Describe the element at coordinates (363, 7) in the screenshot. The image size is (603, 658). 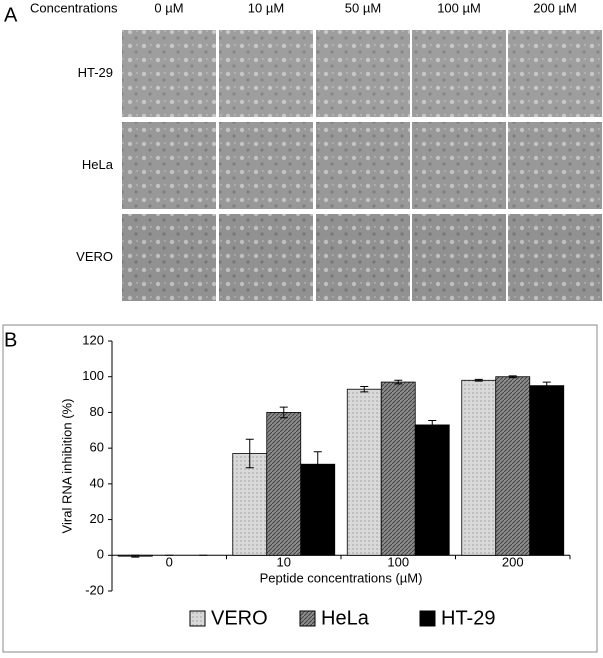
I see `column-label: 50 µM` at that location.